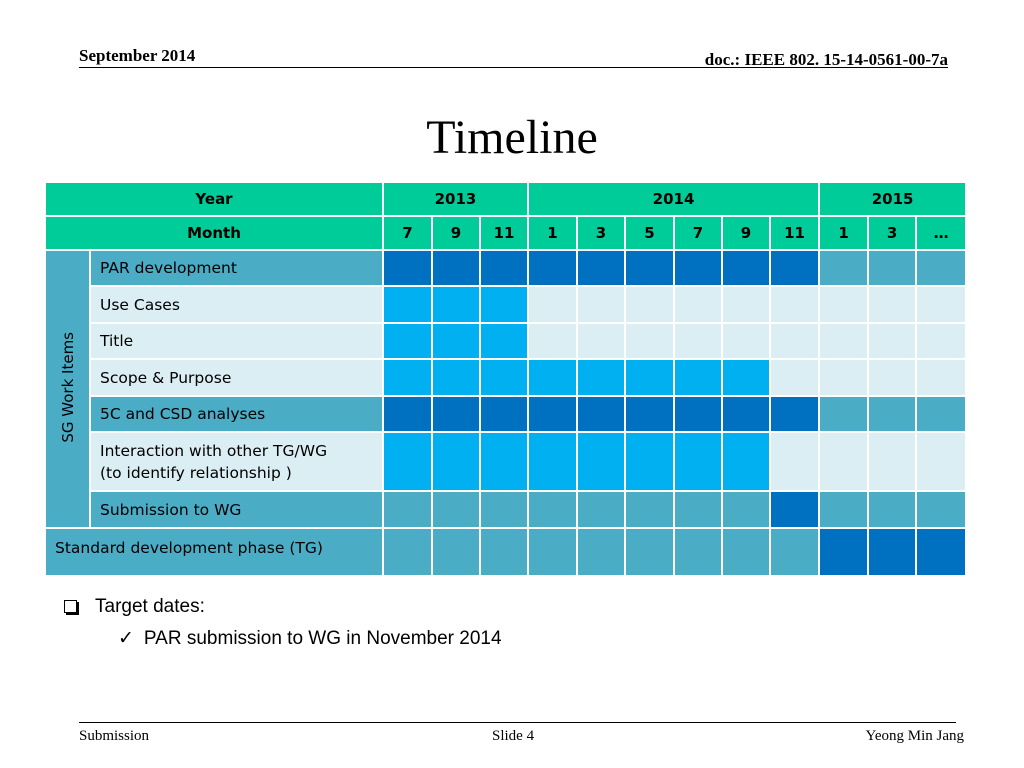 The height and width of the screenshot is (768, 1024). I want to click on table-row: Use Cases, so click(506, 304).